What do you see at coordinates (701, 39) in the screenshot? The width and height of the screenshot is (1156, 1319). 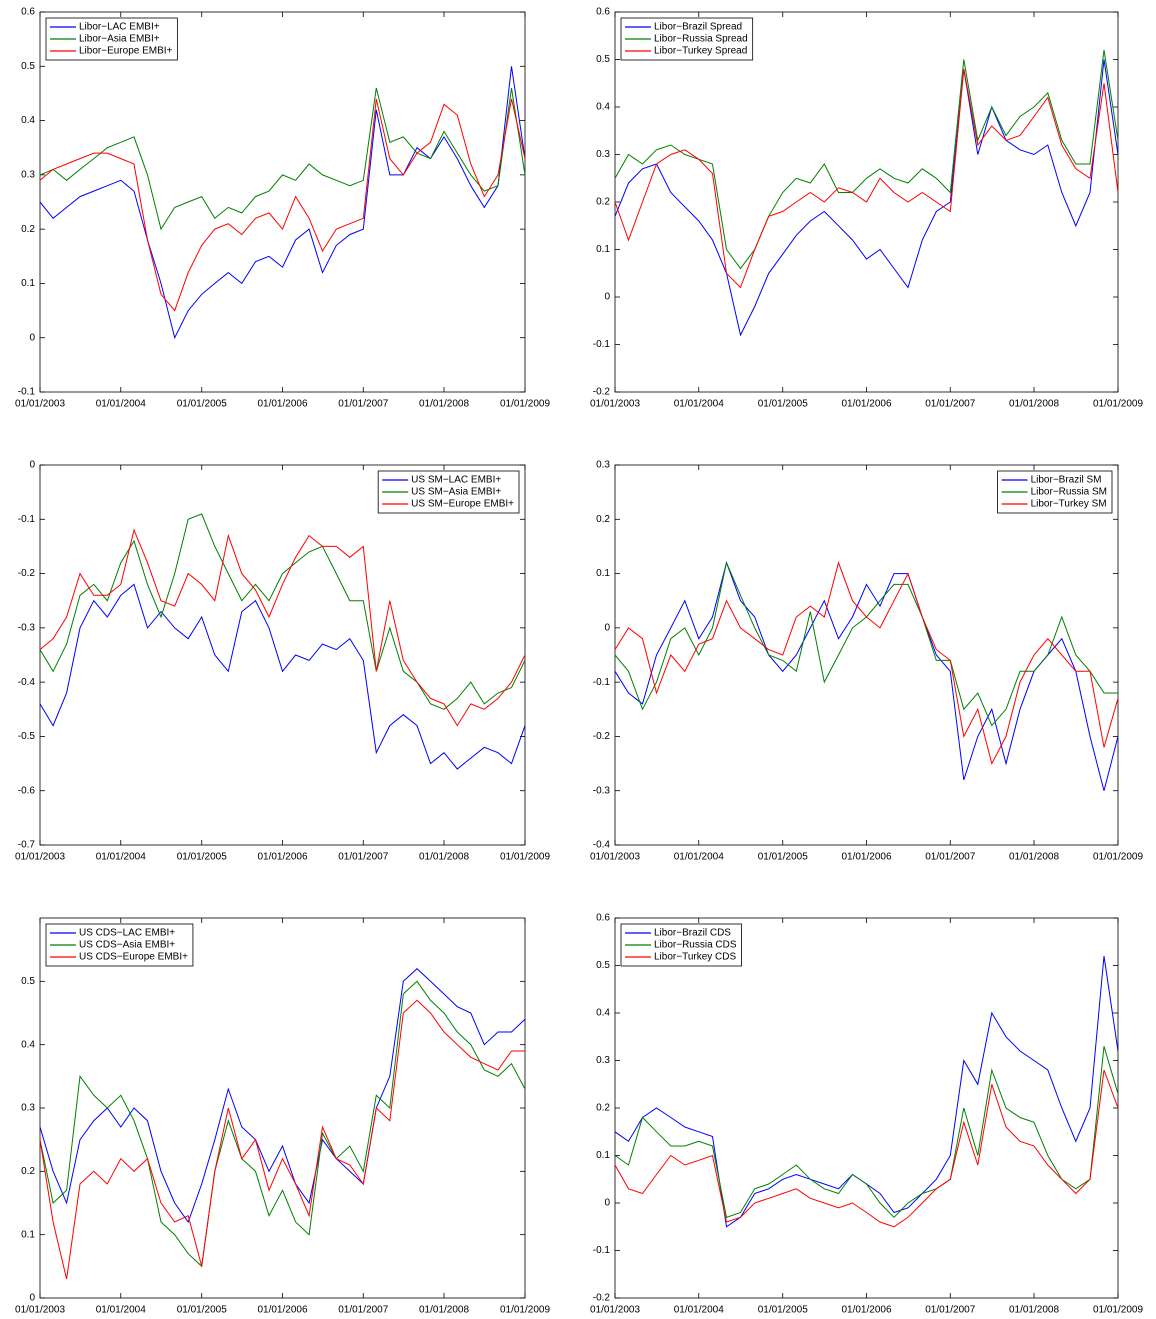 I see `legend-label: Libor−Russia Spread` at bounding box center [701, 39].